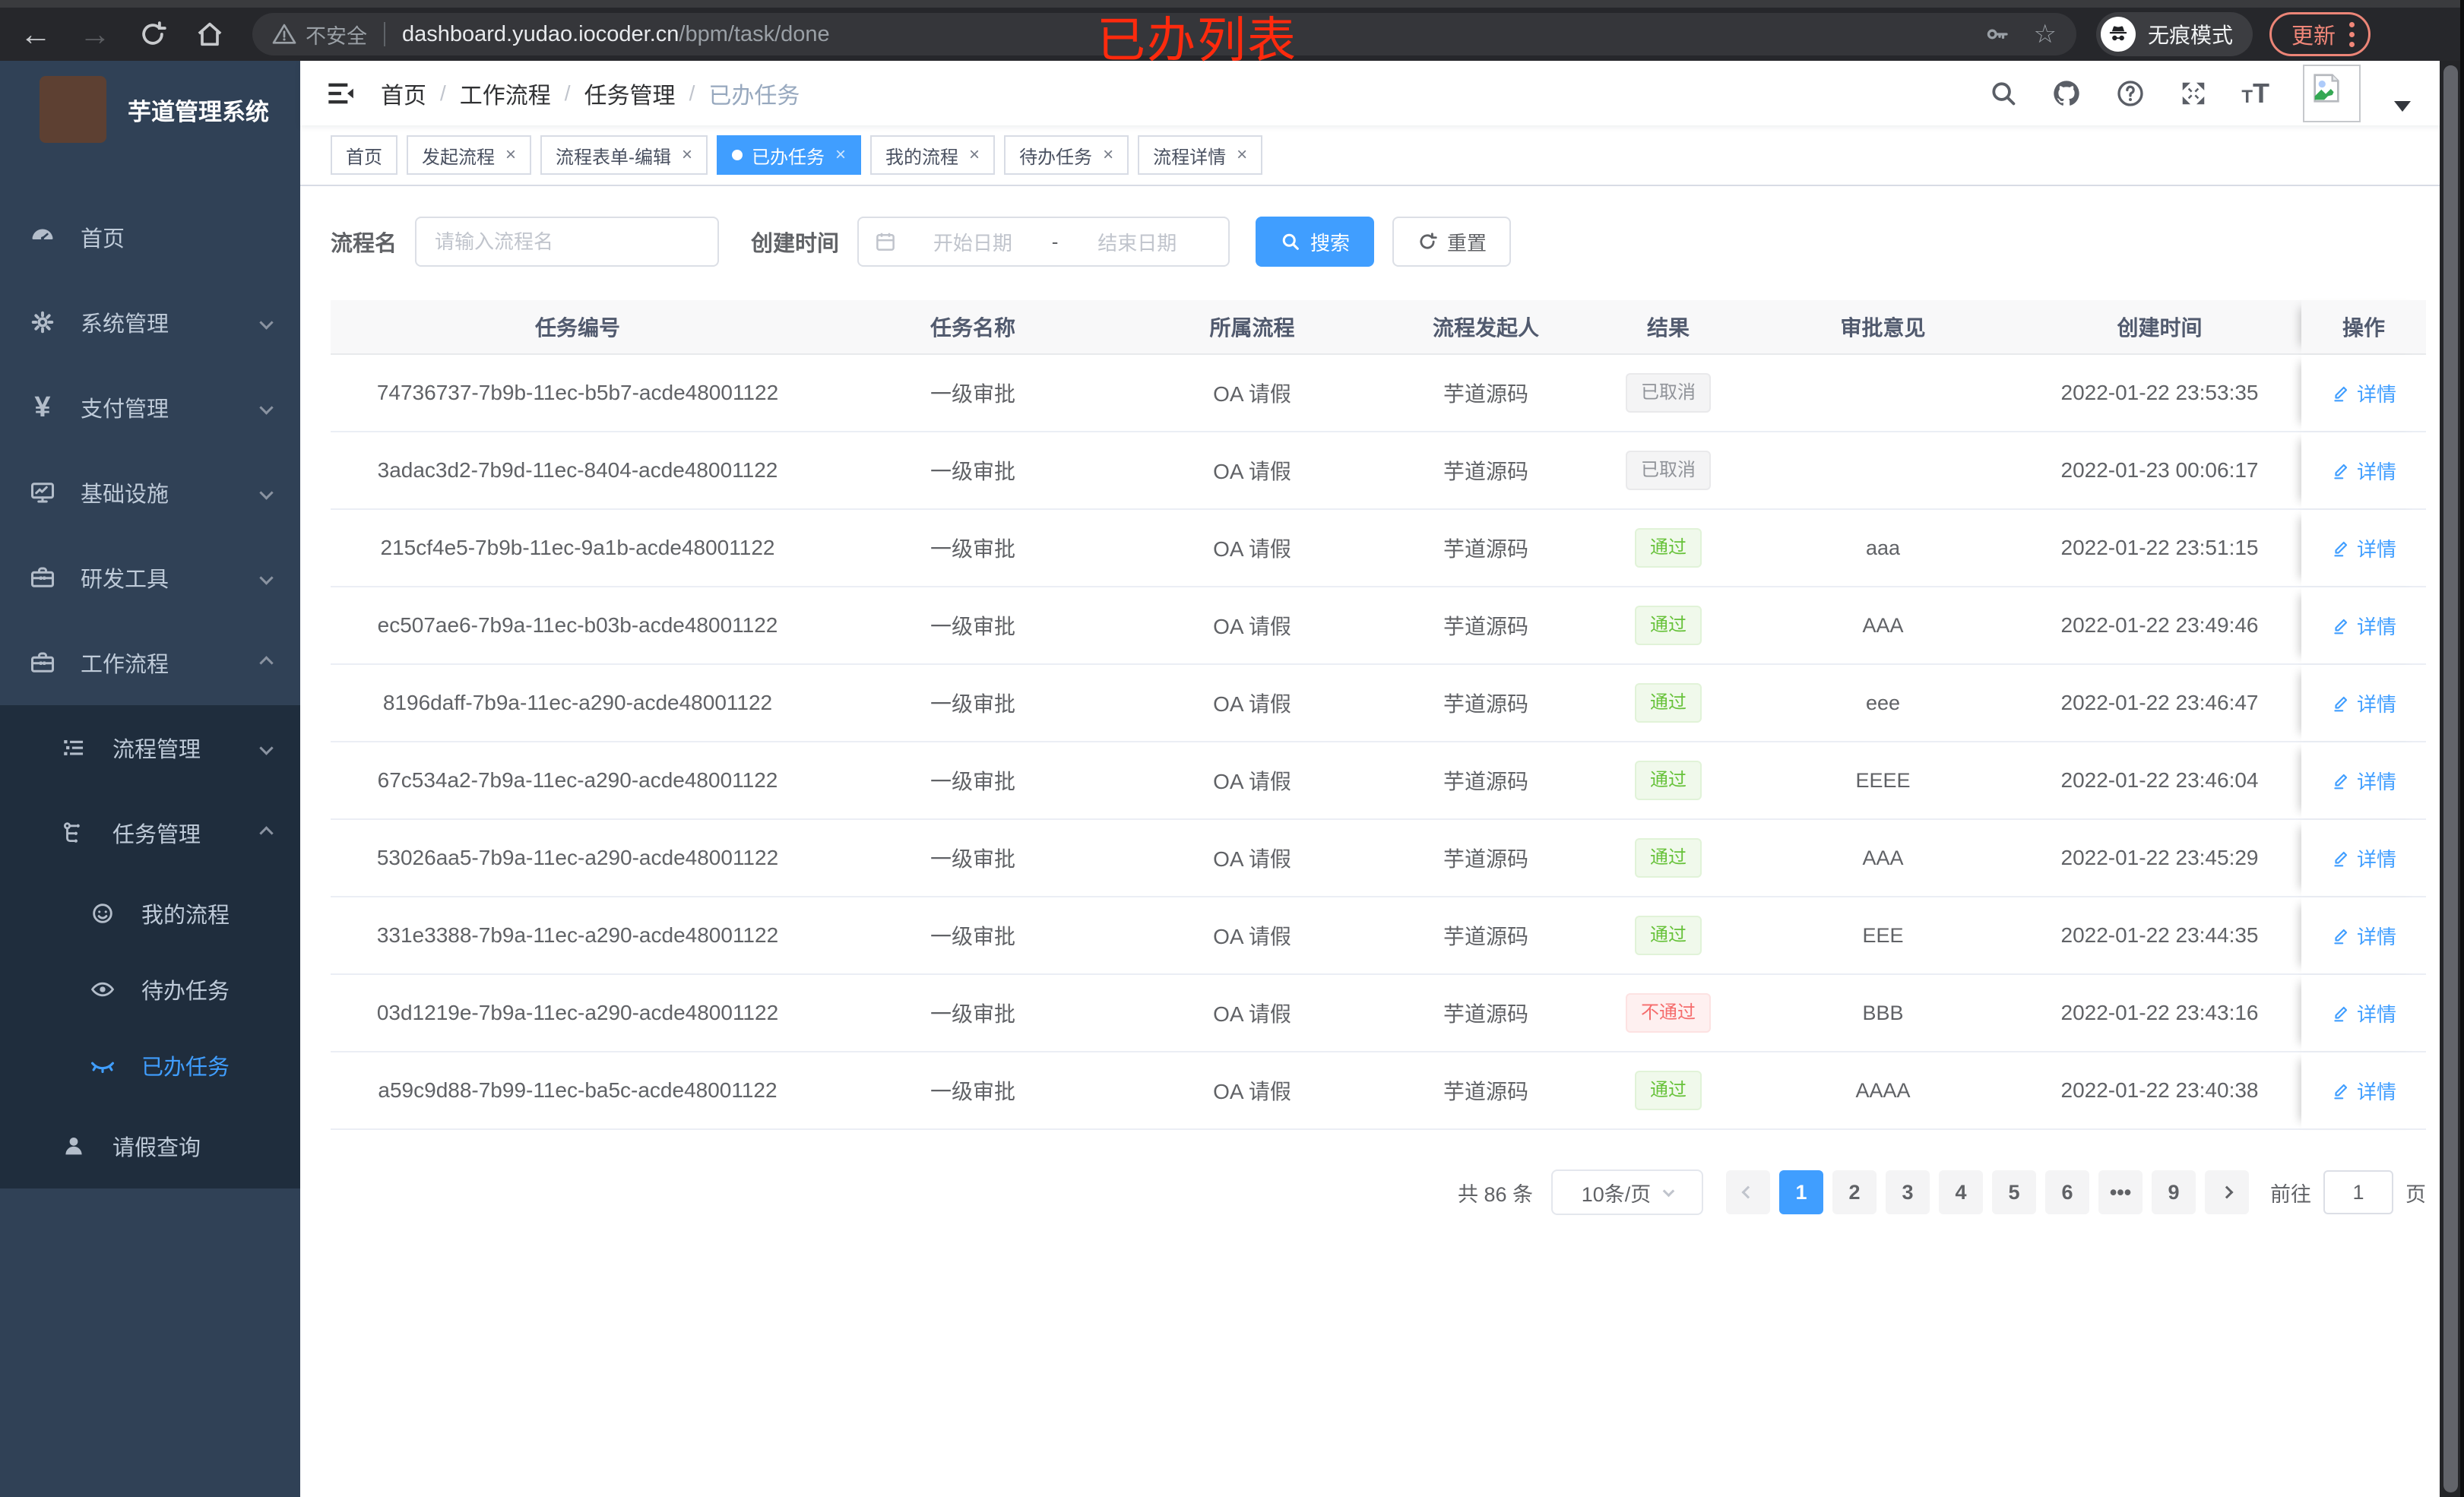  Describe the element at coordinates (102, 913) in the screenshot. I see `face-icon` at that location.